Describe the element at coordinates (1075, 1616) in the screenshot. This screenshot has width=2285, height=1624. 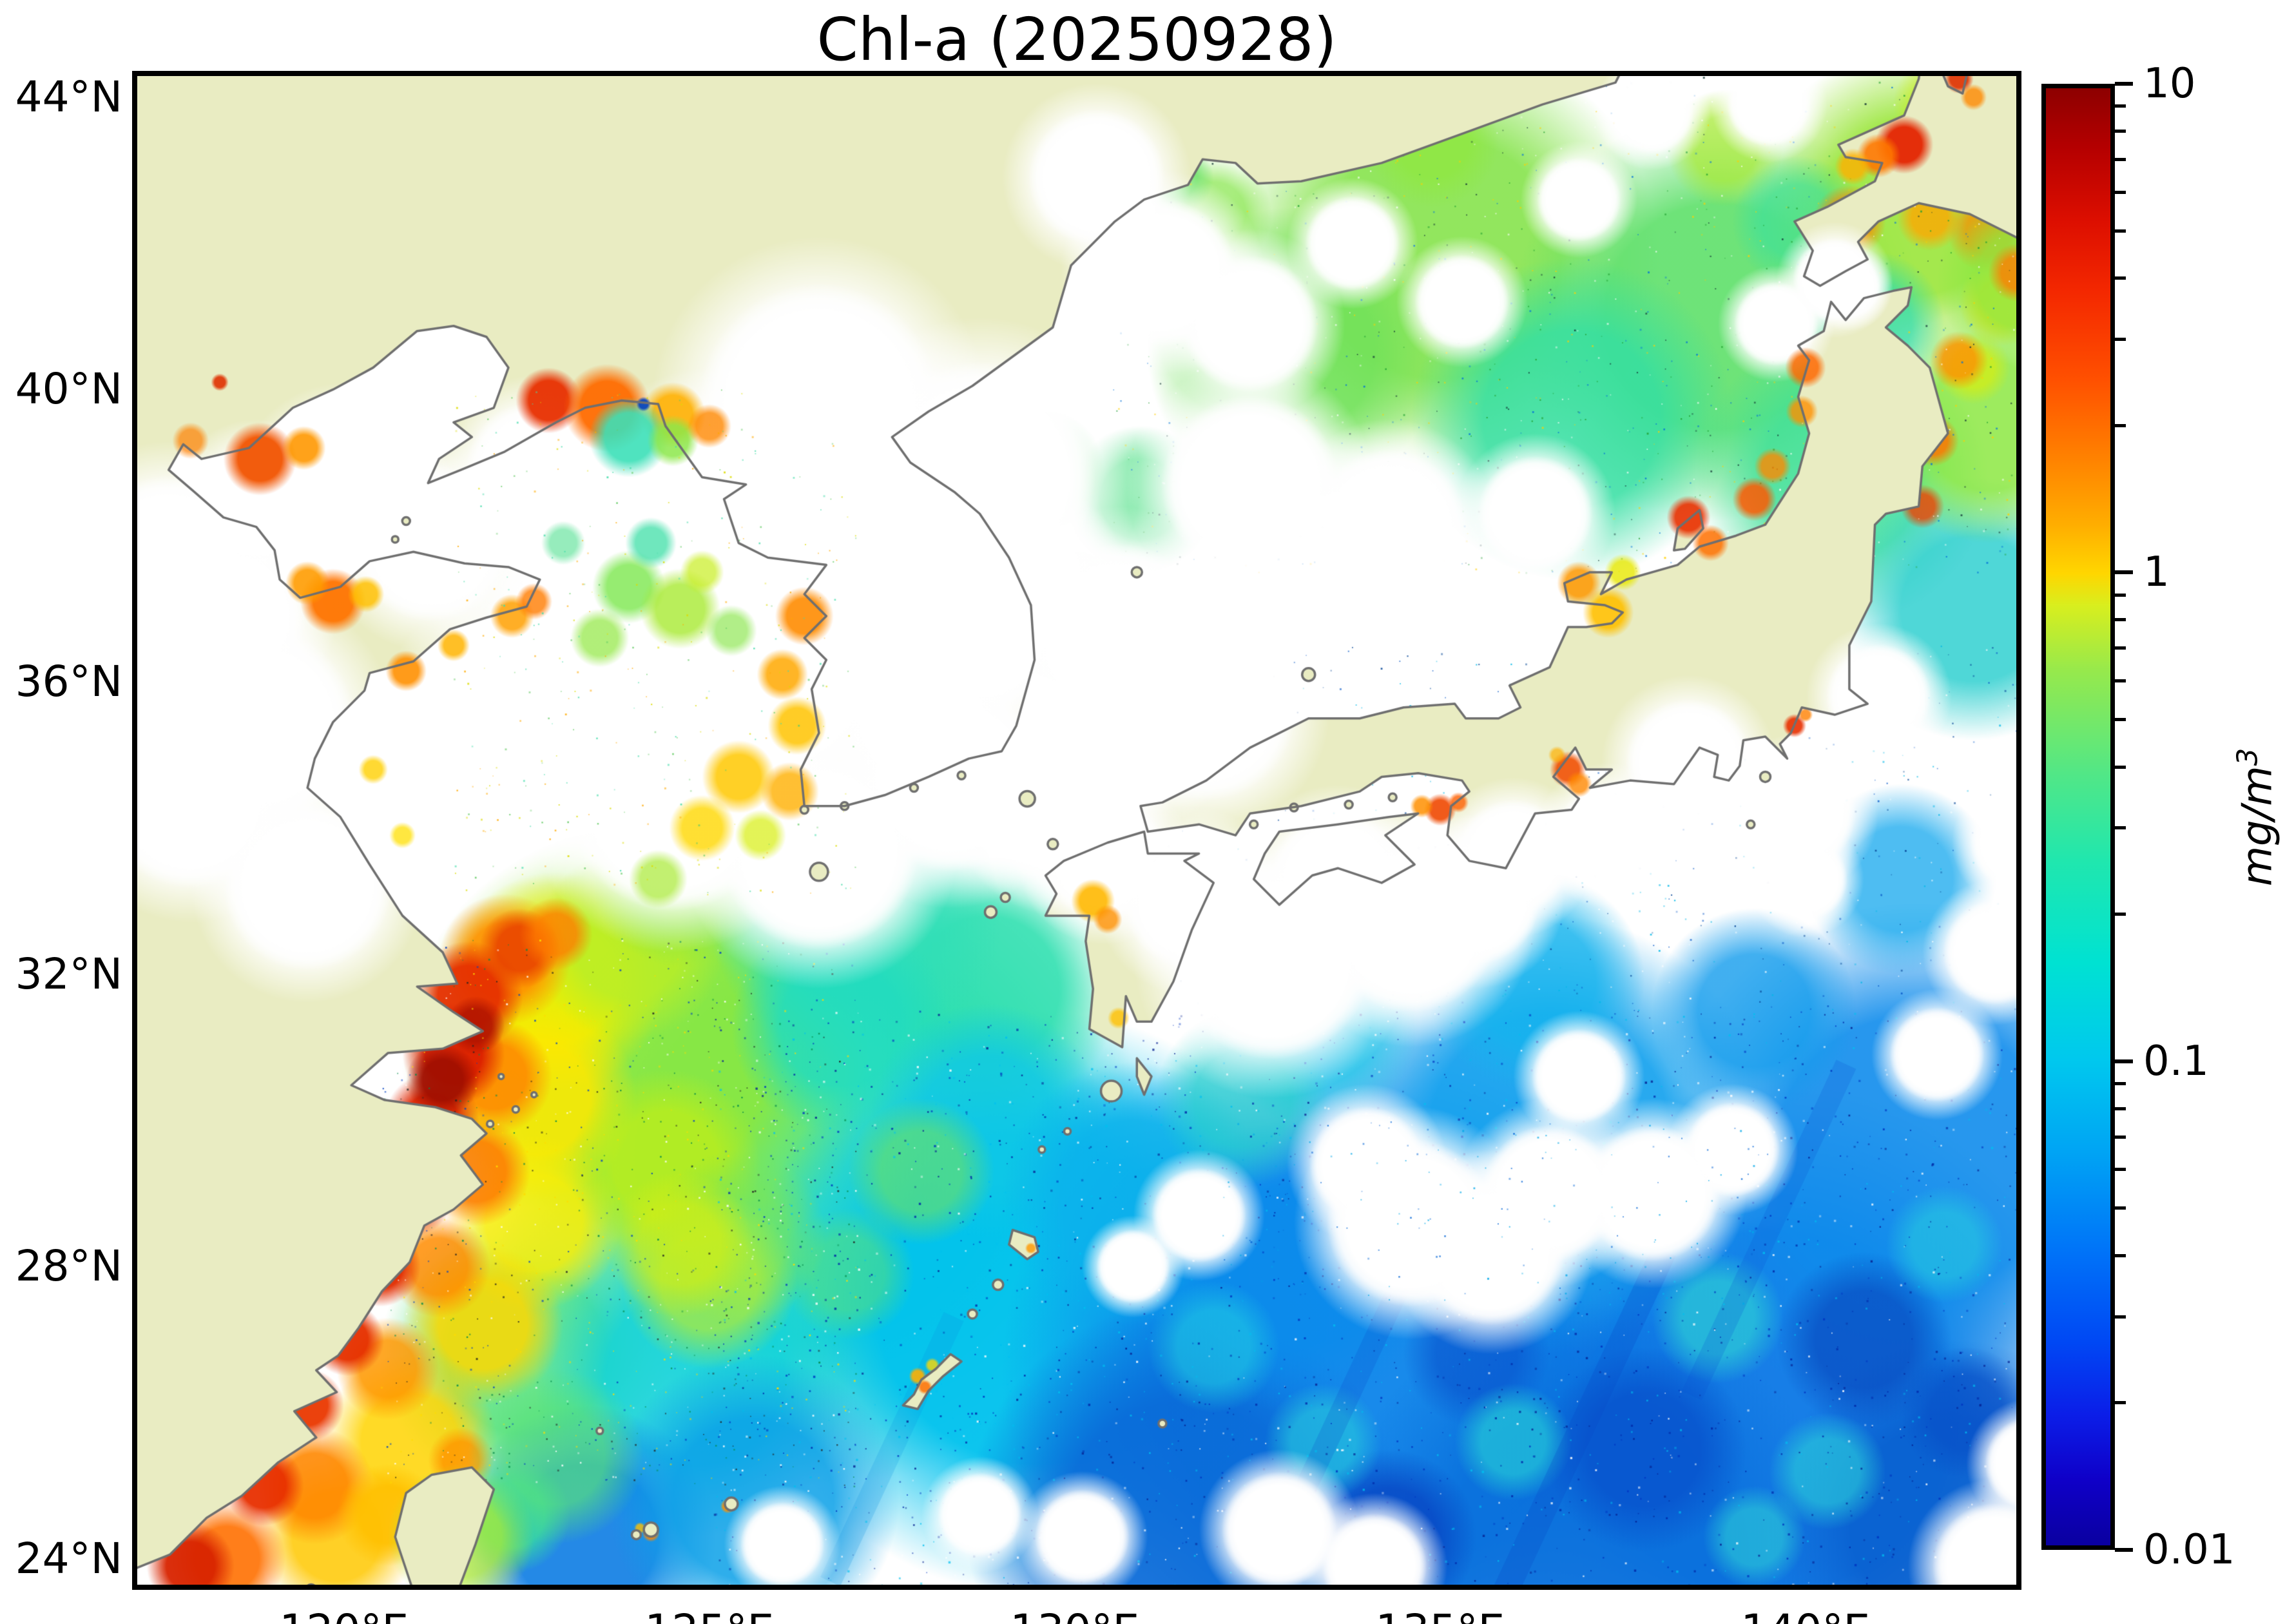
I see `lon-tick-label: 130°E` at that location.